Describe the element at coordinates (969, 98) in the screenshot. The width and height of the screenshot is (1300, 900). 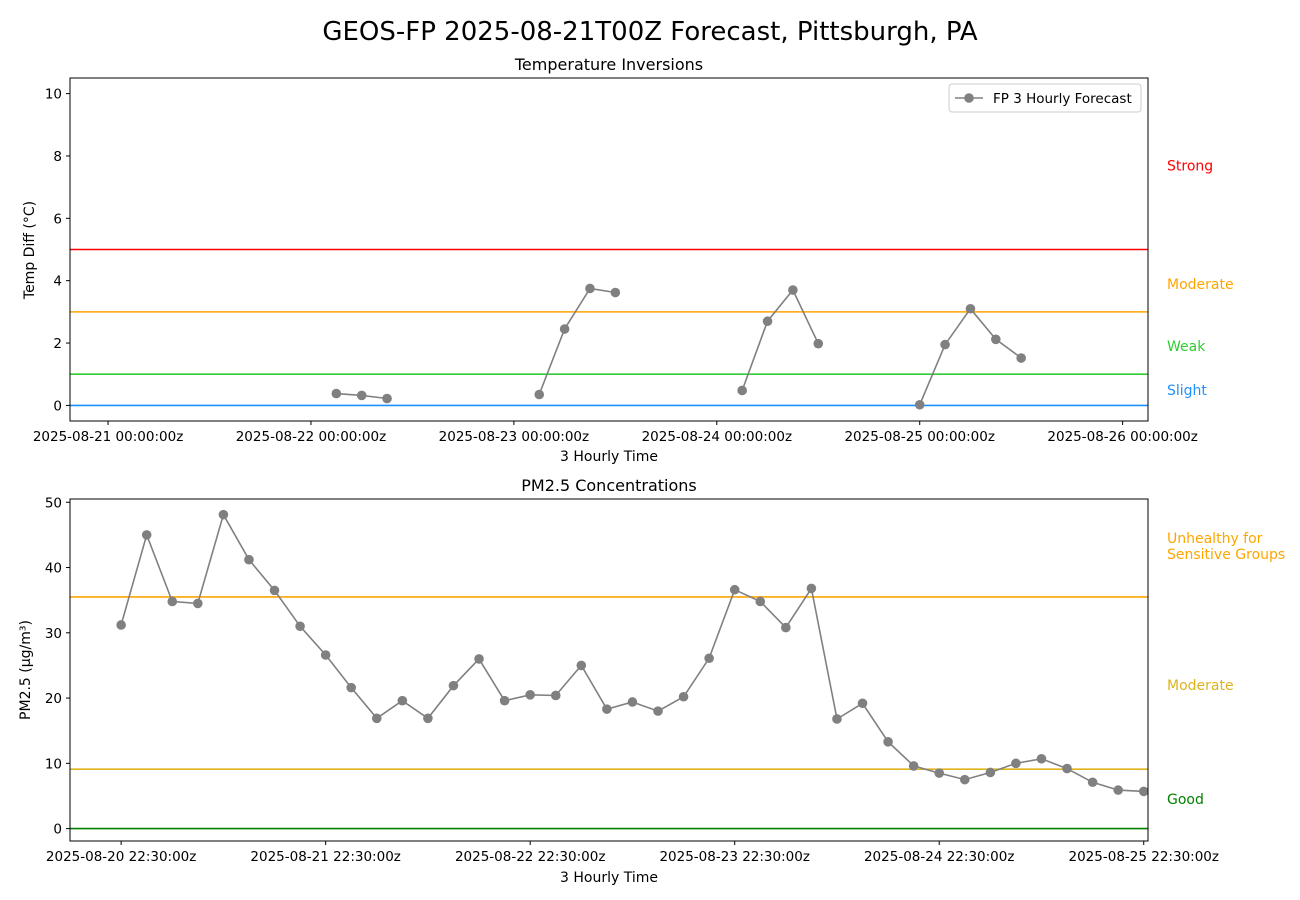
I see `legend-marker` at that location.